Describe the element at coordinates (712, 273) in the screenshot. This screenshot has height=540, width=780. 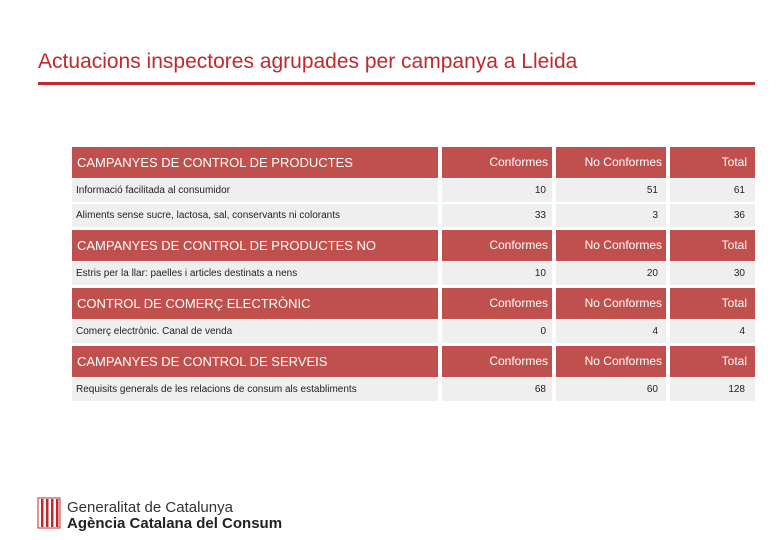
I see `total-value: 30` at that location.